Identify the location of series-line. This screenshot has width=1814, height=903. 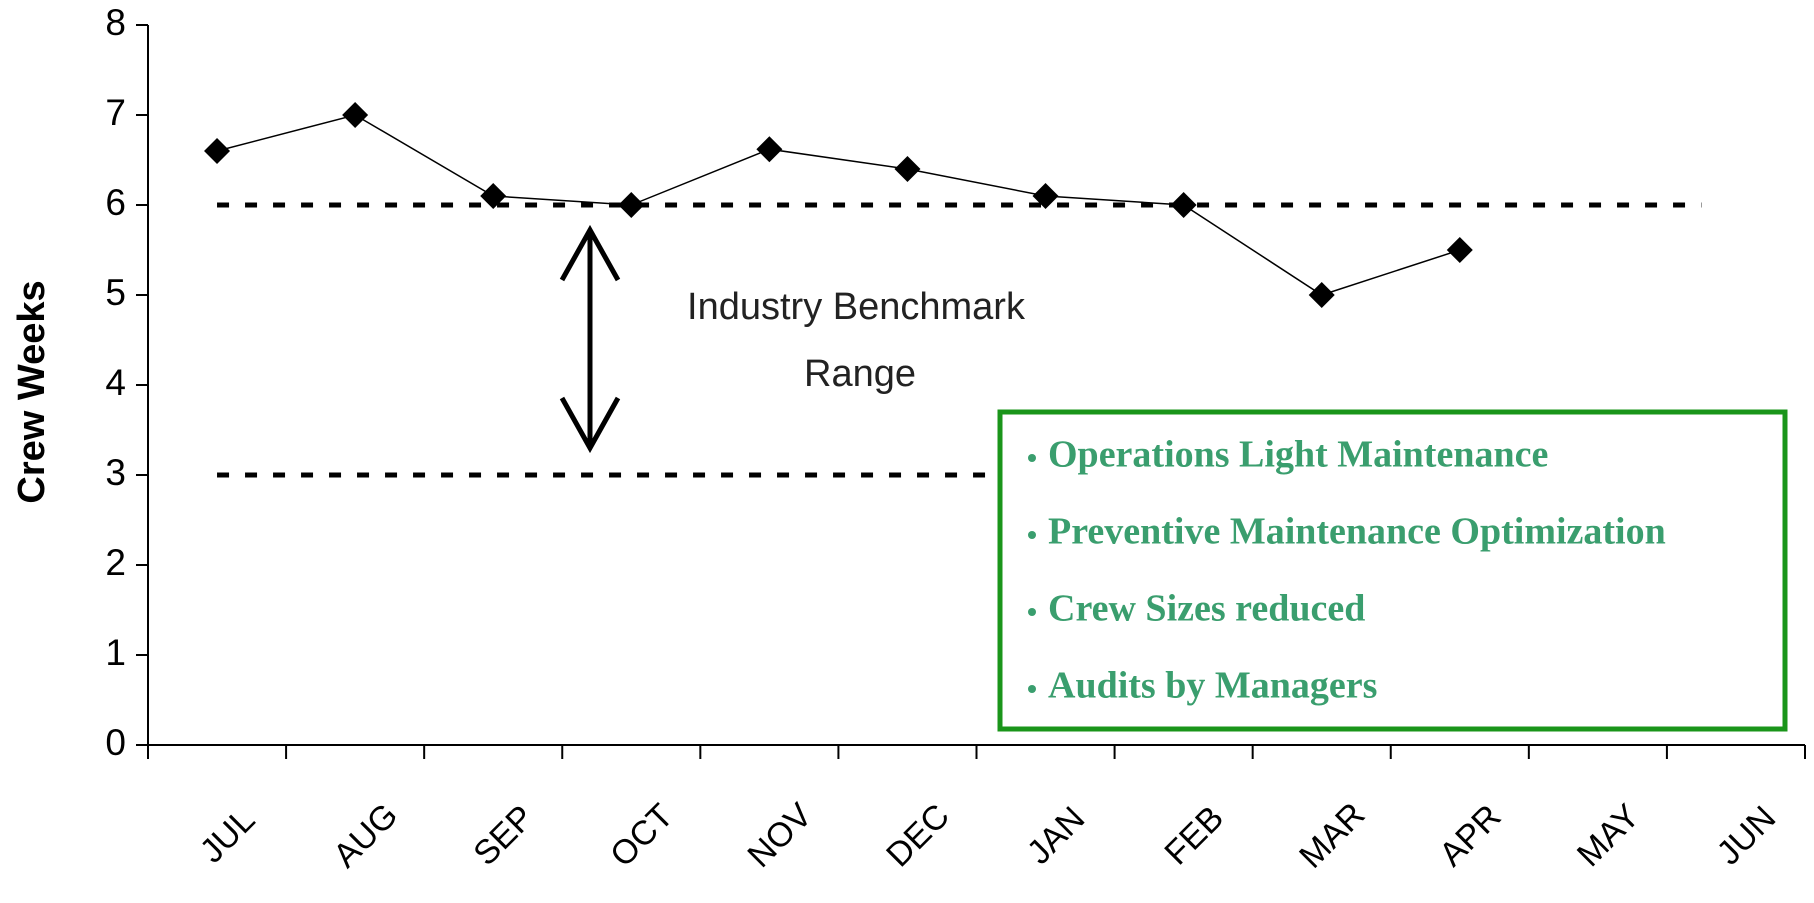
(838, 205).